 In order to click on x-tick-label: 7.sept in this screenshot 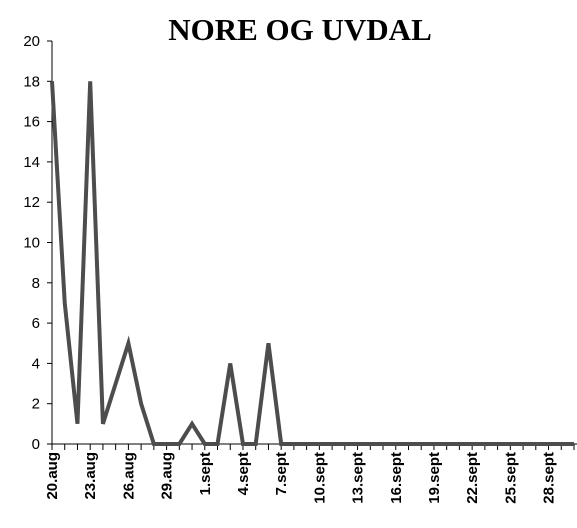, I will do `click(281, 473)`.